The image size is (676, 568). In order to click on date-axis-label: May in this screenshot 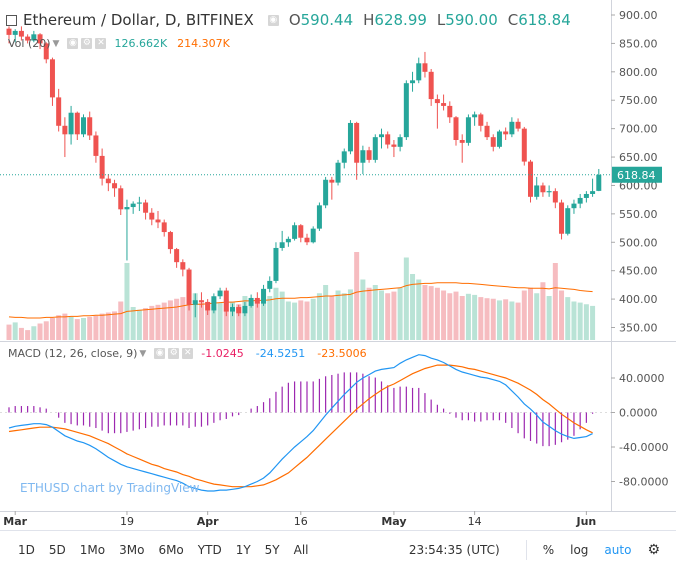, I will do `click(393, 521)`.